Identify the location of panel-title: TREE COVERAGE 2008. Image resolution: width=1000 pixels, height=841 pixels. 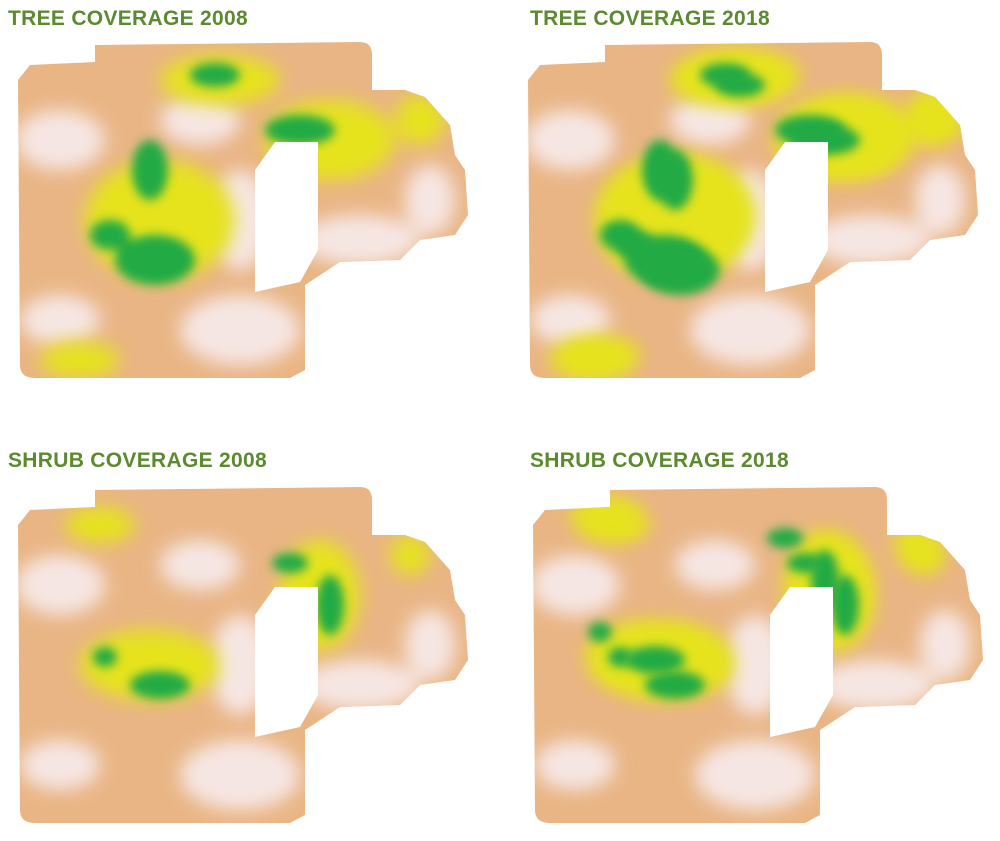
(128, 18).